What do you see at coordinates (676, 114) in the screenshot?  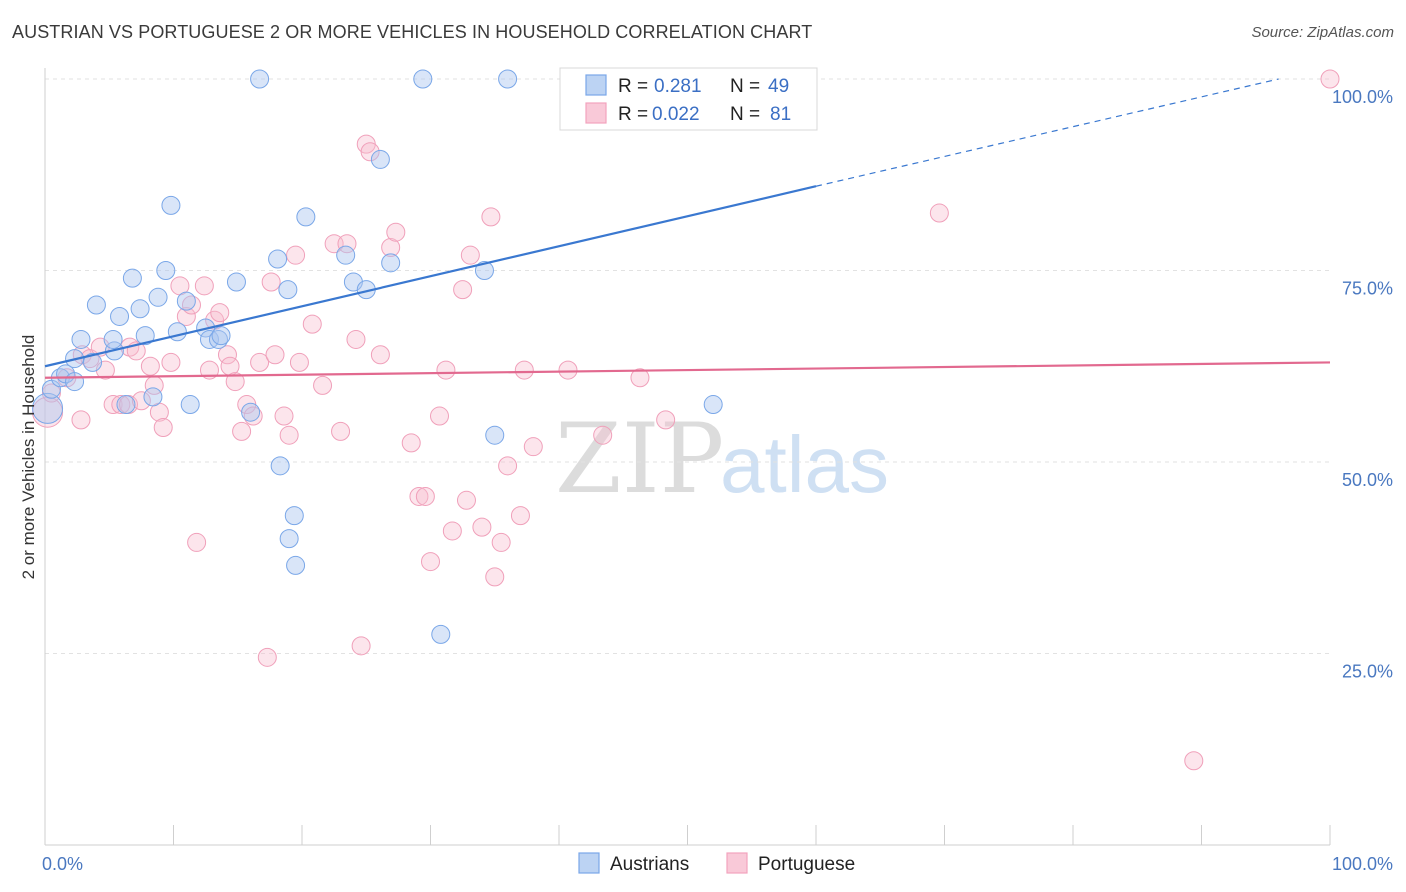 I see `legend-r-portuguese: 0.022` at bounding box center [676, 114].